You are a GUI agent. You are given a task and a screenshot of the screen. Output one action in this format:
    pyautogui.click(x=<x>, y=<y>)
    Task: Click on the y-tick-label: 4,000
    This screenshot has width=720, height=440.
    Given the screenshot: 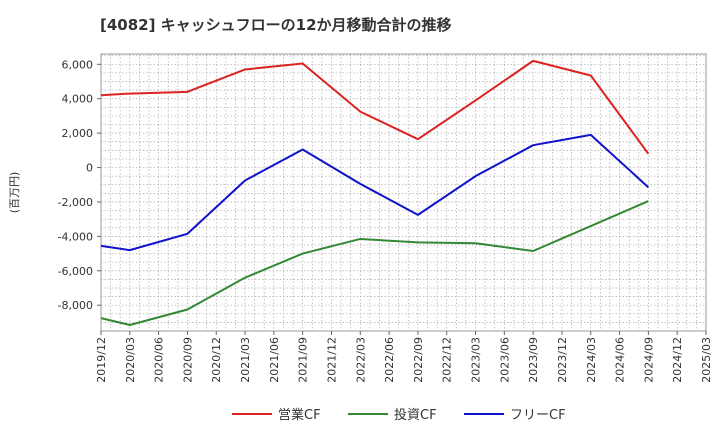 What is the action you would take?
    pyautogui.click(x=78, y=99)
    